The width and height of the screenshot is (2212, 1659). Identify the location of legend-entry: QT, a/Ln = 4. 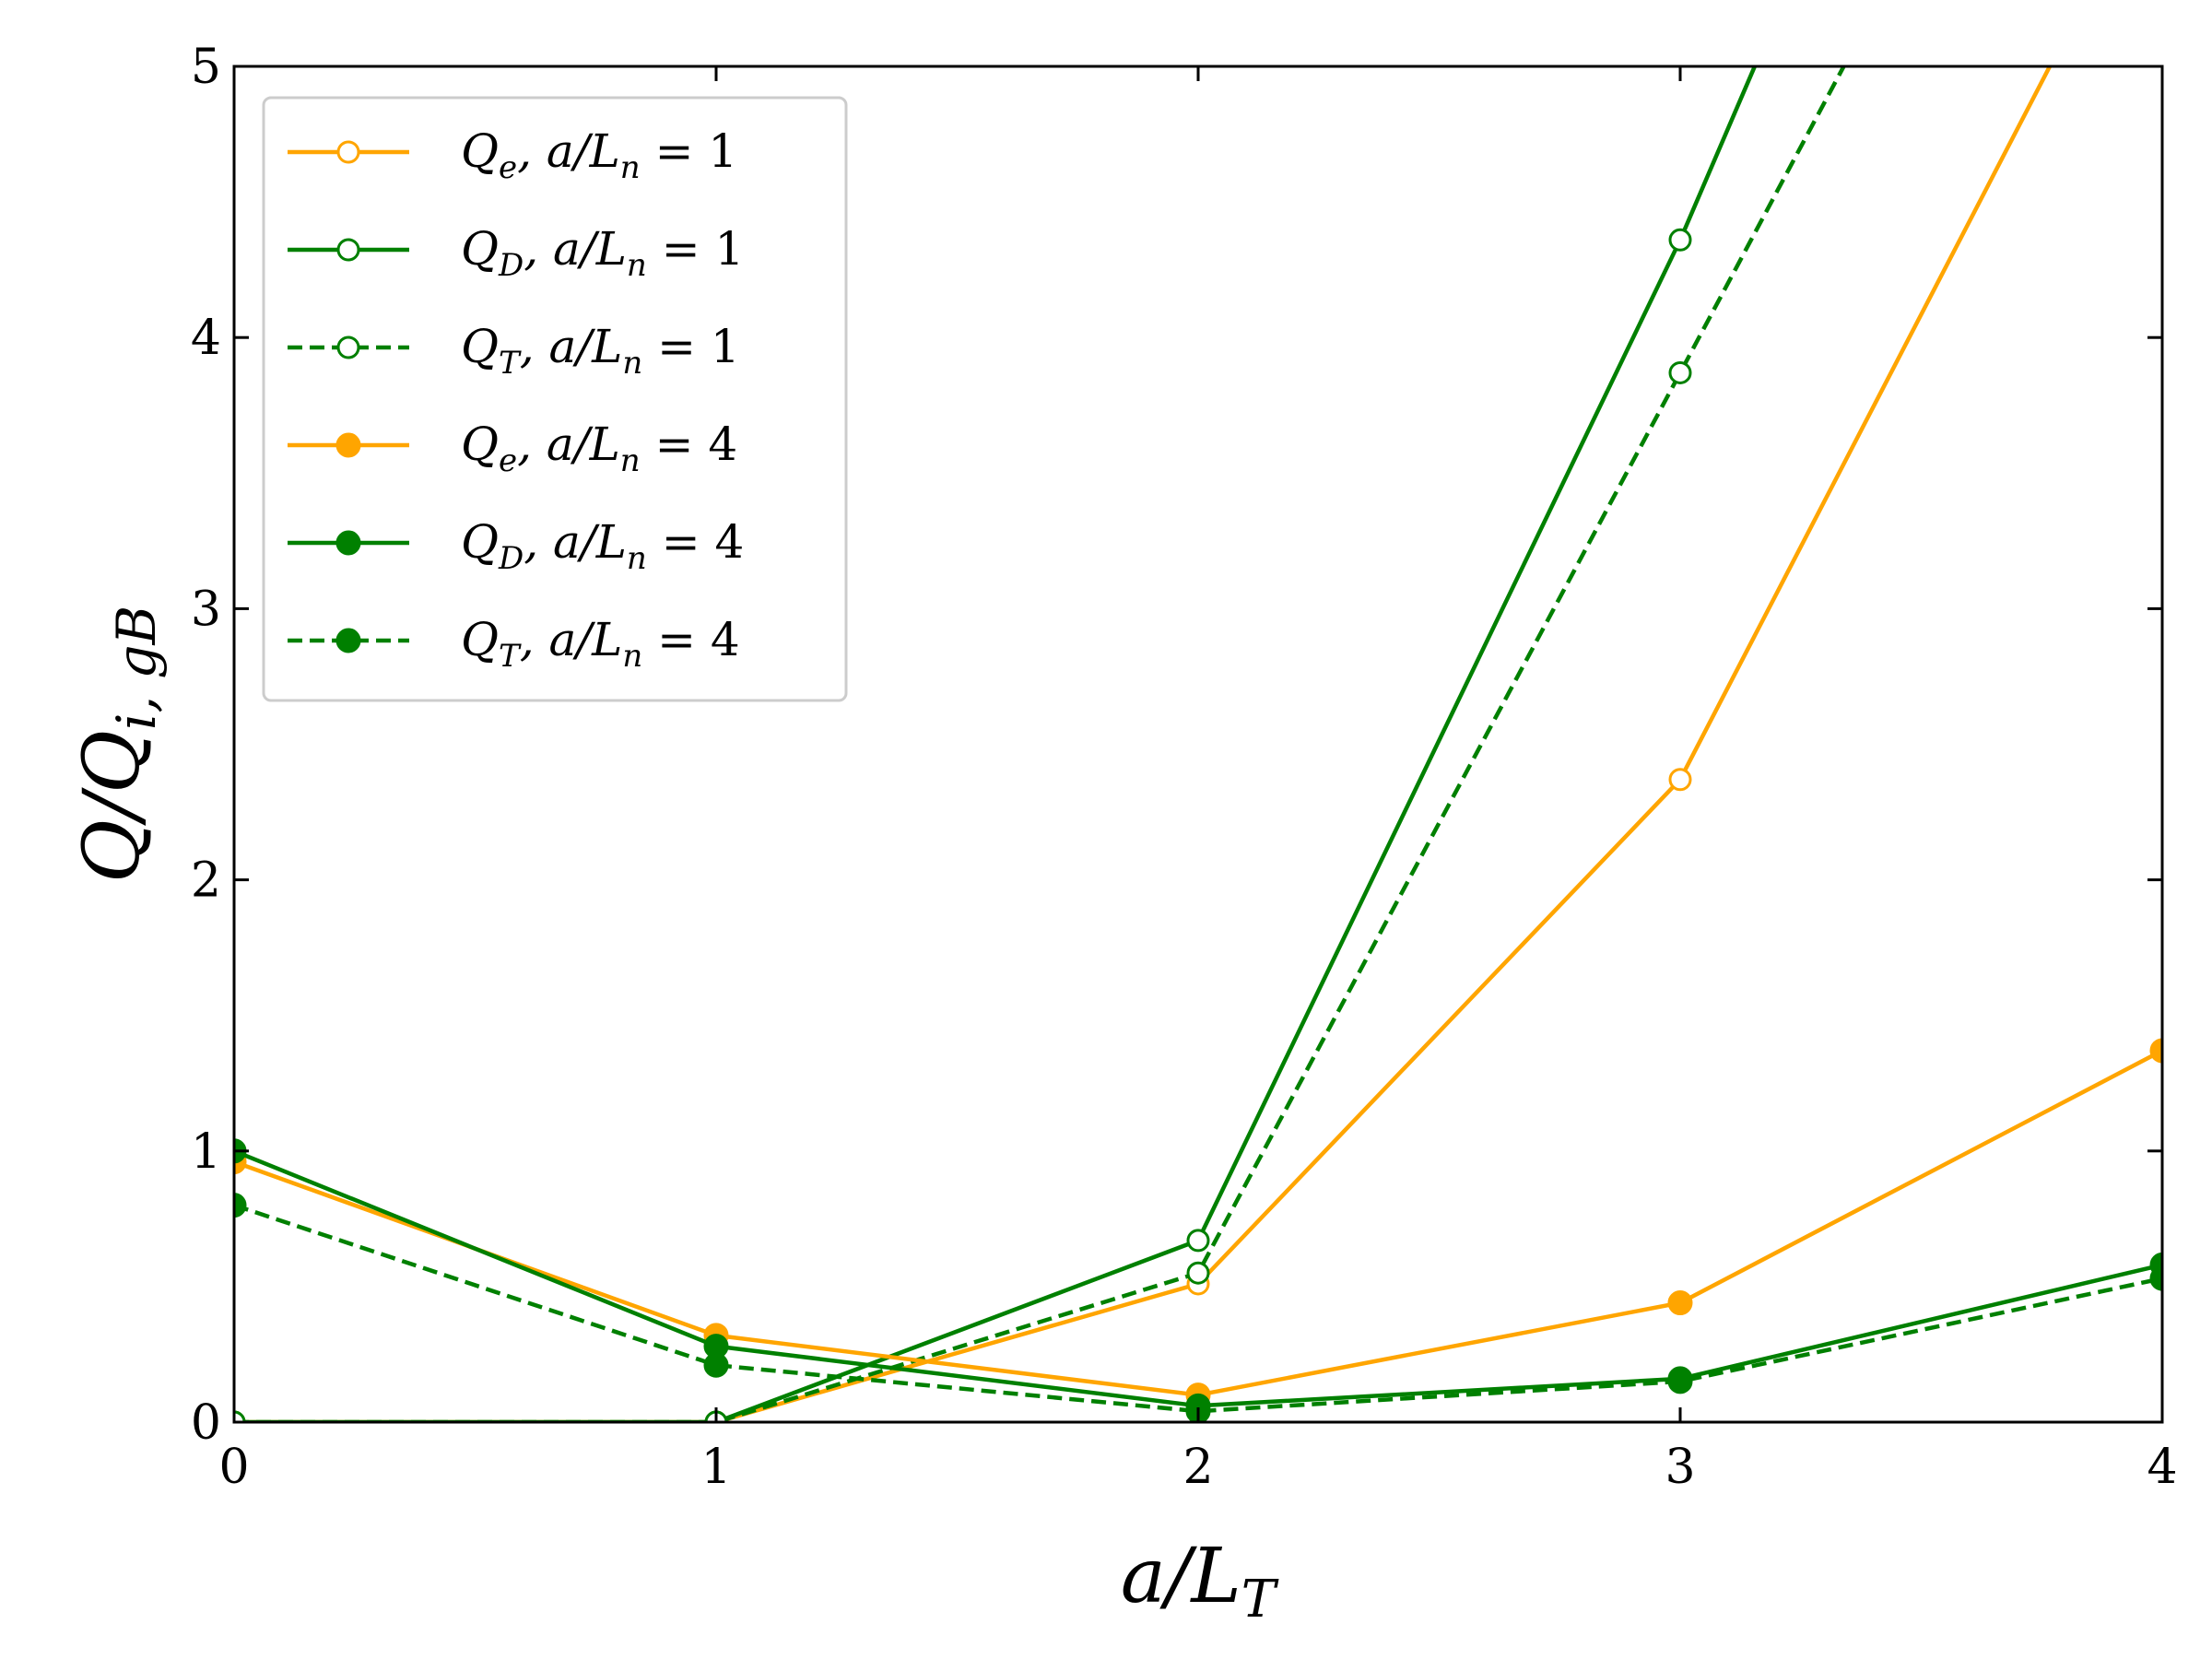
(514, 644).